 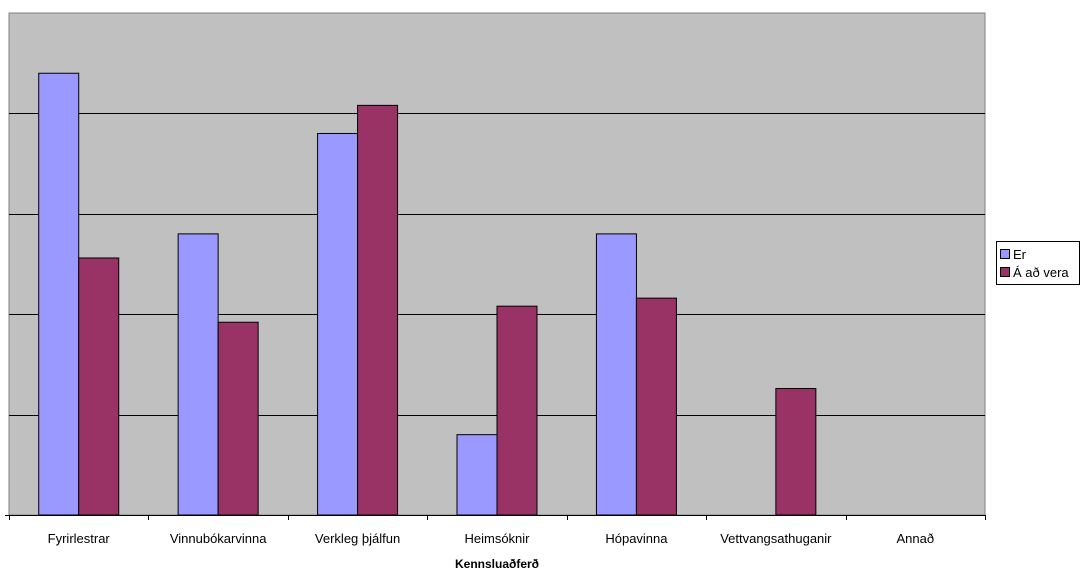 I want to click on x-tick-label: Annað, so click(x=915, y=538).